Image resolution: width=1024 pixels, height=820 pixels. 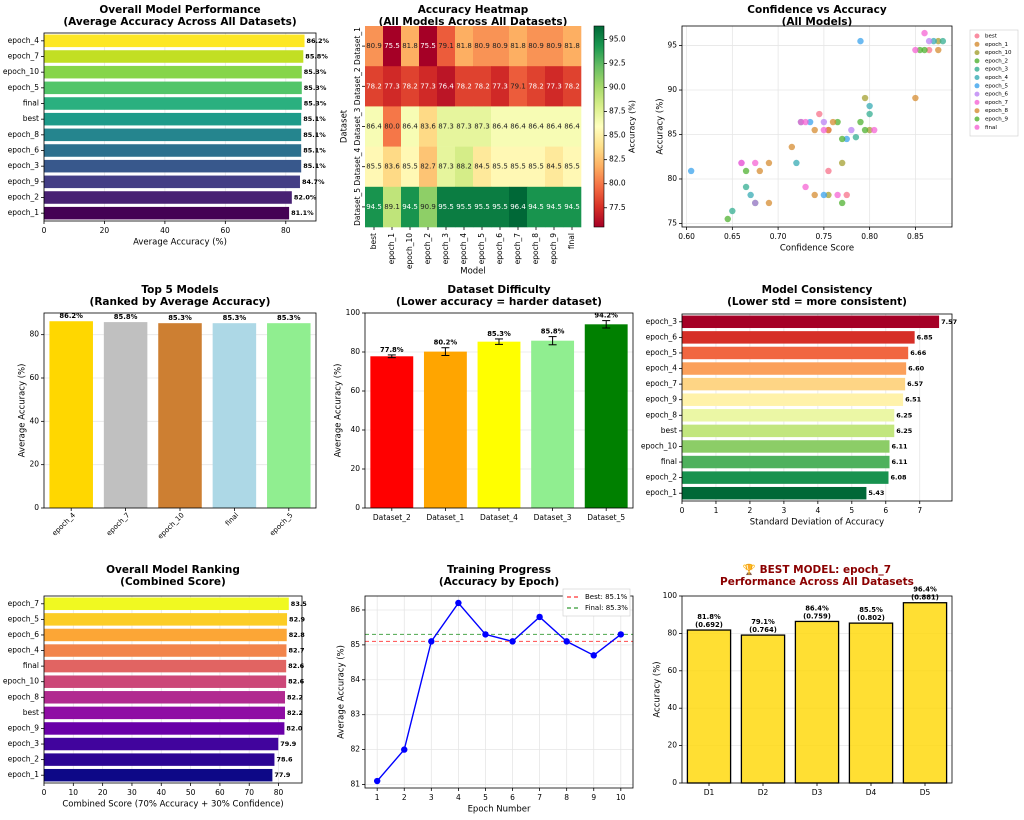 I want to click on y-tick-label-epoch_3: epoch_3, so click(x=662, y=321).